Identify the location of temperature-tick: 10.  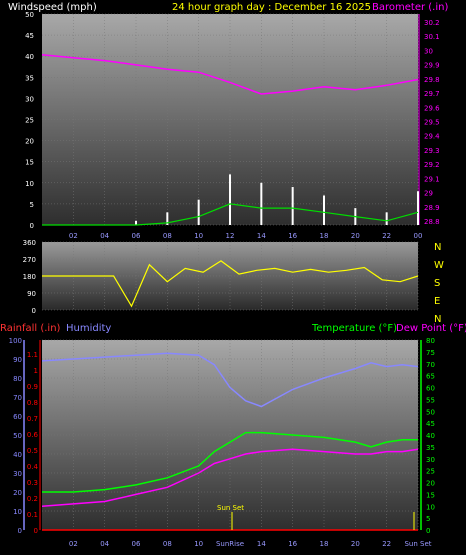
(430, 507).